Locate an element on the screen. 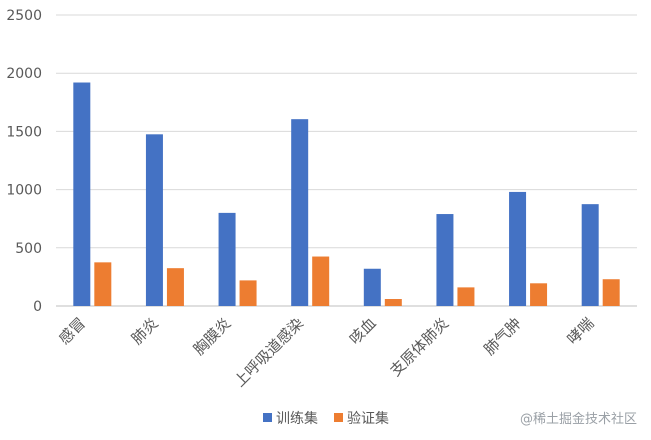  category-label: 胸膜炎 is located at coordinates (212, 336).